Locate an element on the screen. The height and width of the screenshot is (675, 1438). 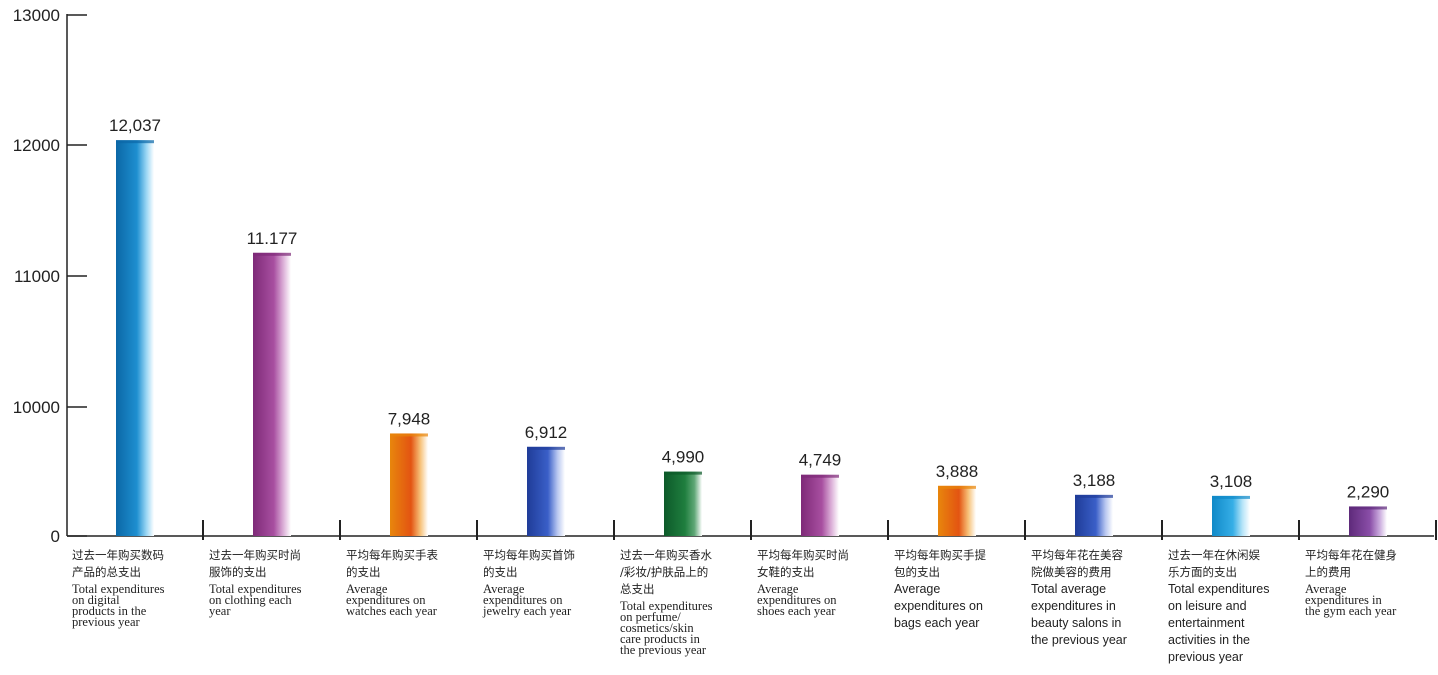
category-label-en: year is located at coordinates (220, 611).